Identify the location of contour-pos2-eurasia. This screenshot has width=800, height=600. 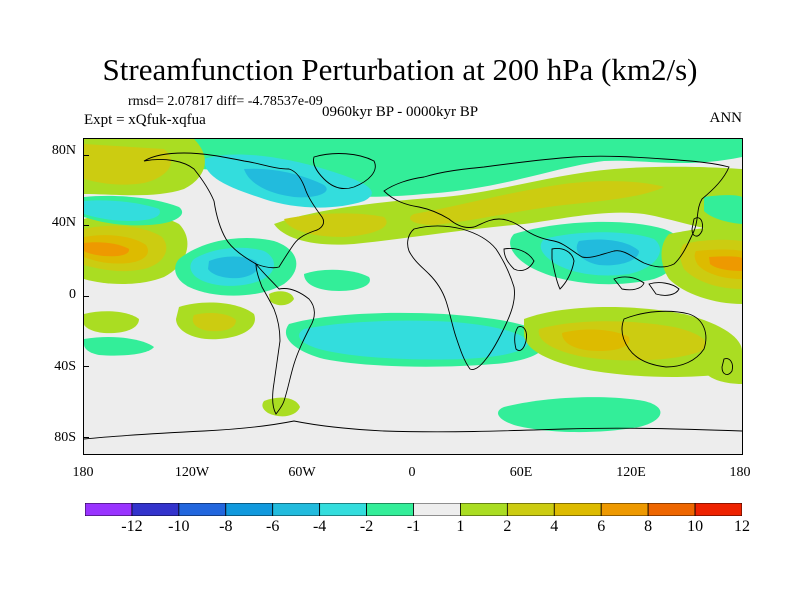
(537, 203).